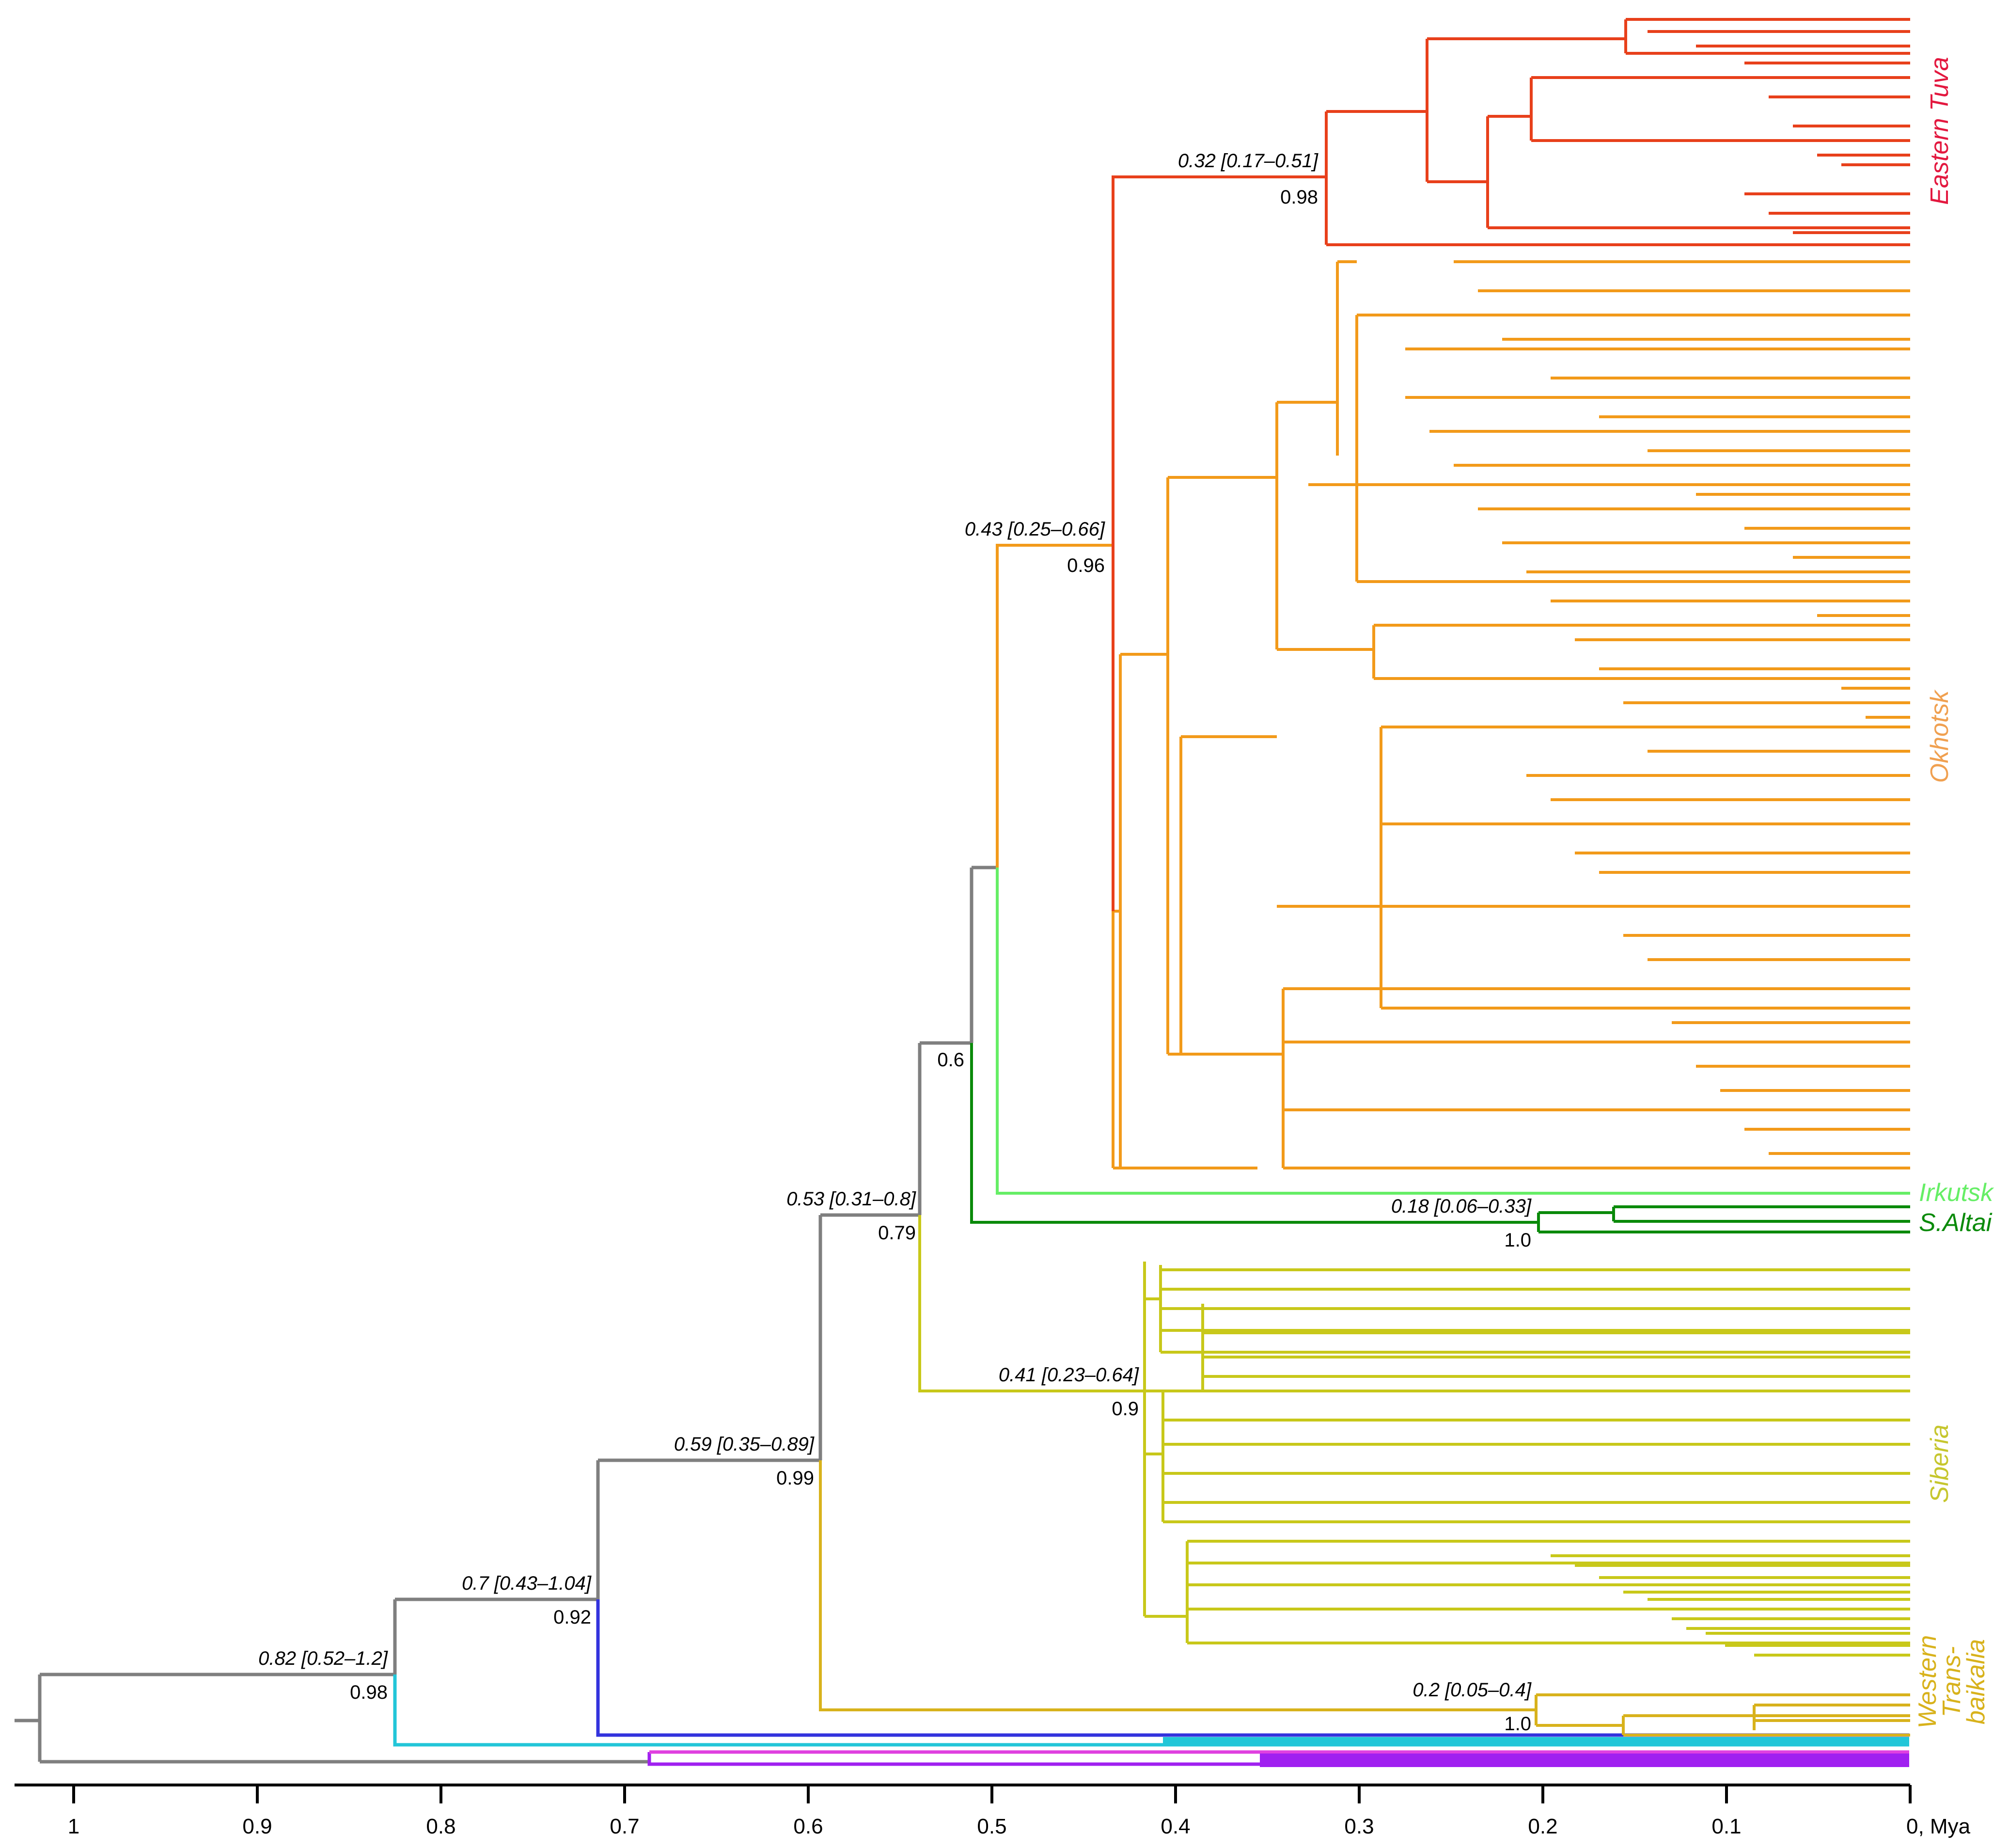 The image size is (2009, 1848). What do you see at coordinates (1940, 131) in the screenshot?
I see `clade-label-eastern-tuva: Eastern Tuva` at bounding box center [1940, 131].